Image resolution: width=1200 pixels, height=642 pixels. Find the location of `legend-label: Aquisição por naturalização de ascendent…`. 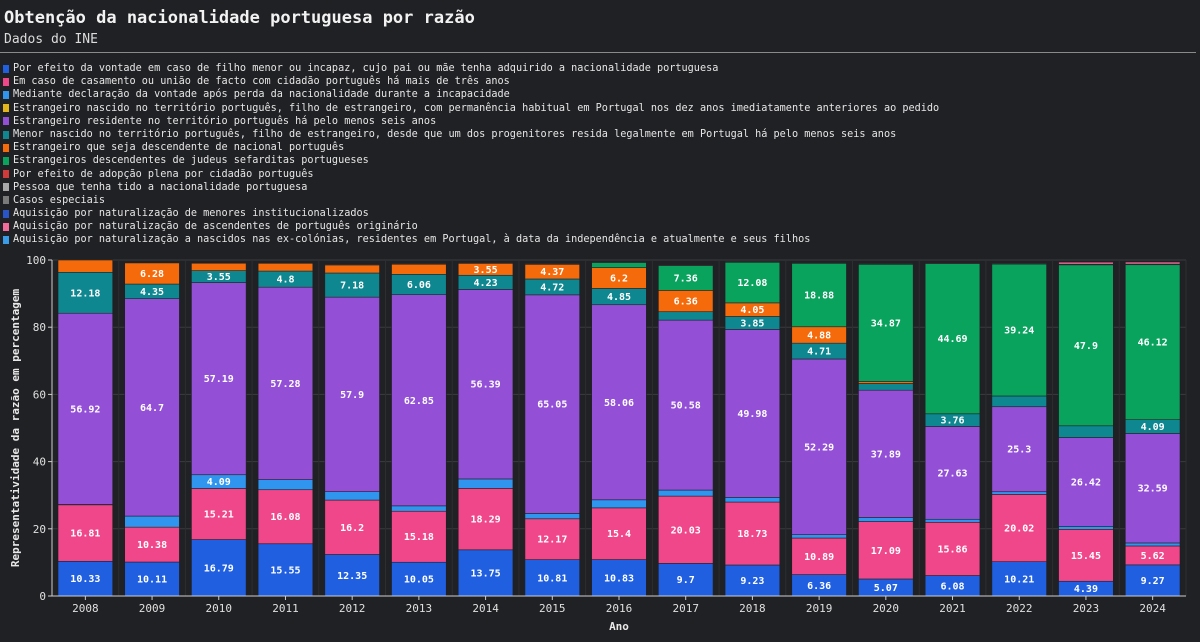

legend-label: Aquisição por naturalização de ascendent… is located at coordinates (215, 227).